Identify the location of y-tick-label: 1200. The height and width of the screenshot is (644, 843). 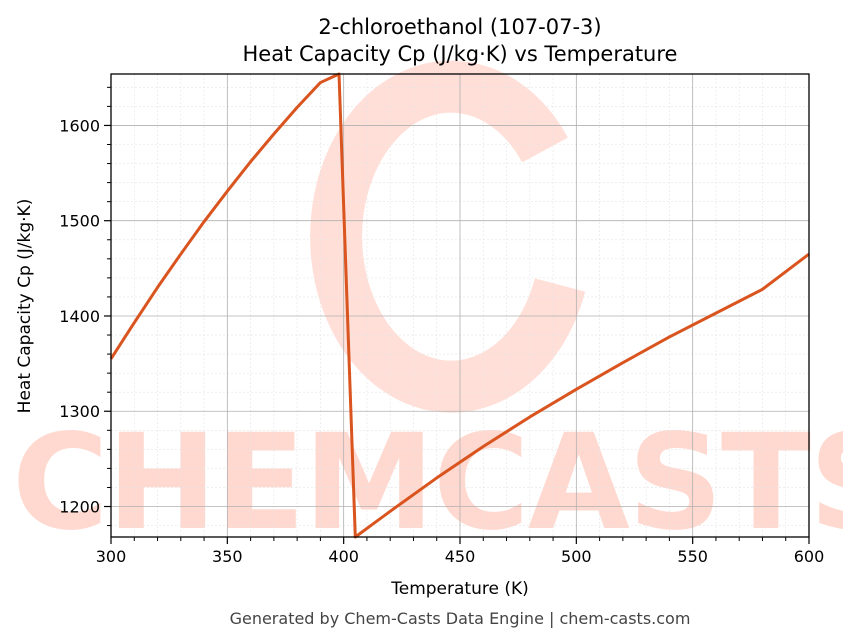
(79, 507).